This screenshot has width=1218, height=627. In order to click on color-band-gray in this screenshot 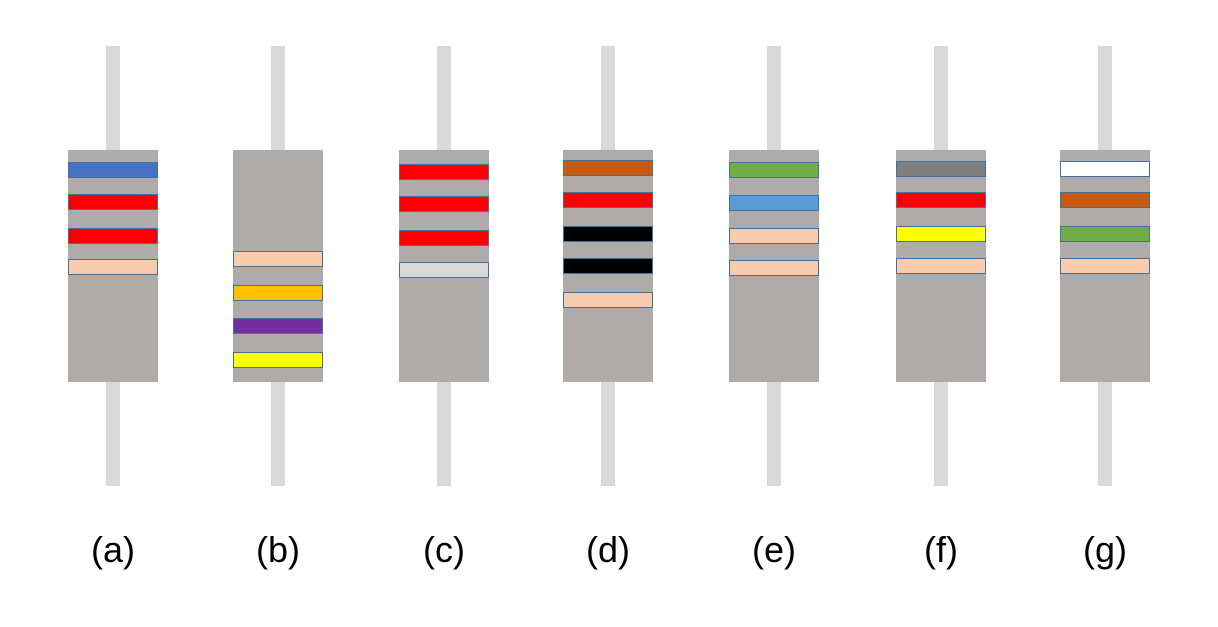, I will do `click(941, 169)`.